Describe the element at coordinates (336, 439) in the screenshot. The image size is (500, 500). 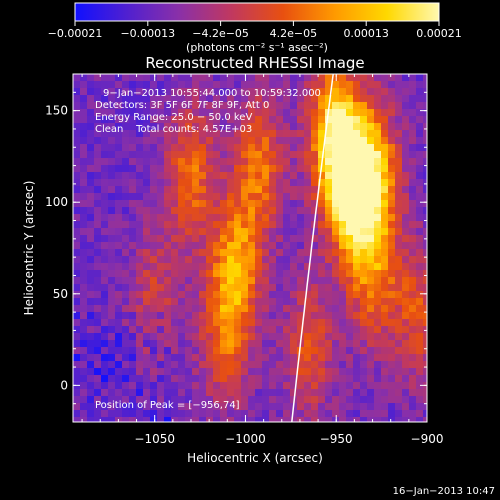
I see `x-tick-label: −950` at that location.